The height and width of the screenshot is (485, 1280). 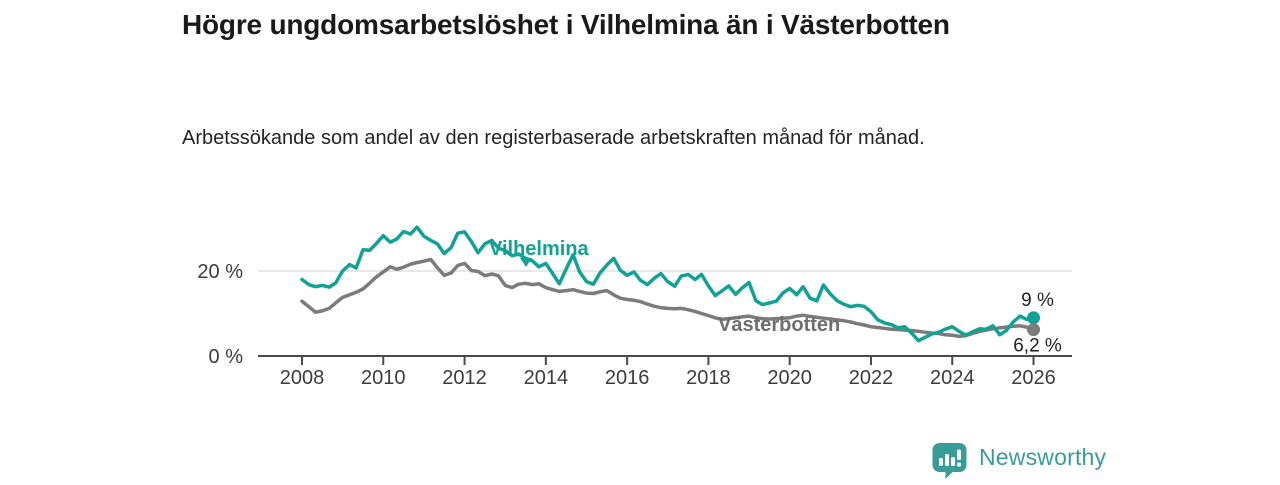 I want to click on x-tick-label: 2022, so click(x=871, y=378).